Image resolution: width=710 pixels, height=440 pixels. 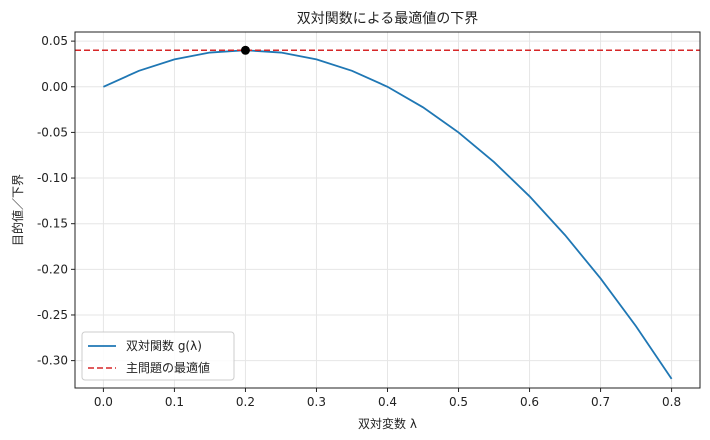 I want to click on y-tick-label: 0.05, so click(x=54, y=41).